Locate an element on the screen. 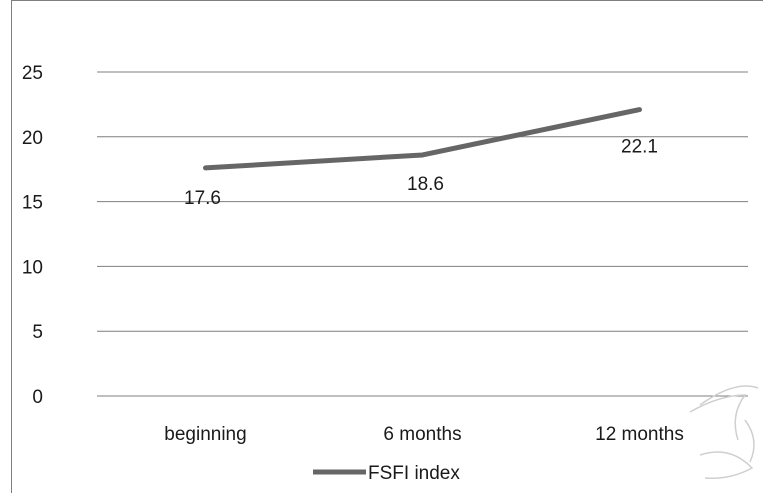  series-line is located at coordinates (422, 139).